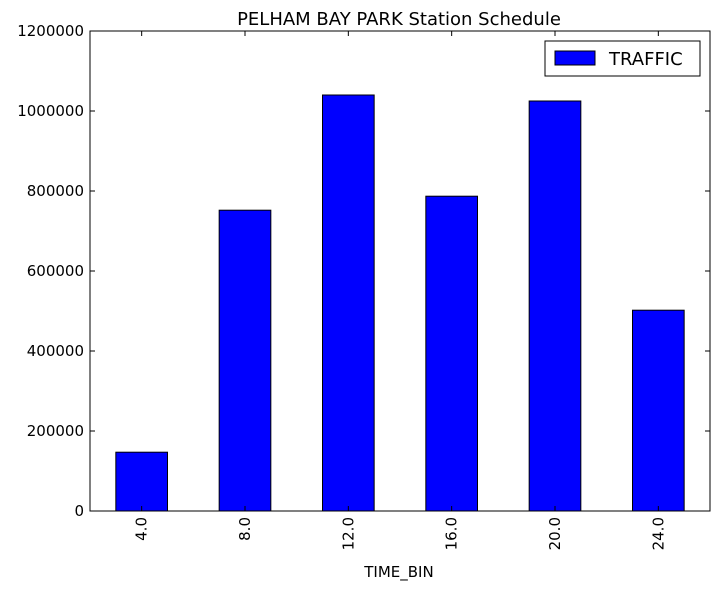 This screenshot has width=719, height=589. I want to click on x-tick-label: 4.0, so click(142, 529).